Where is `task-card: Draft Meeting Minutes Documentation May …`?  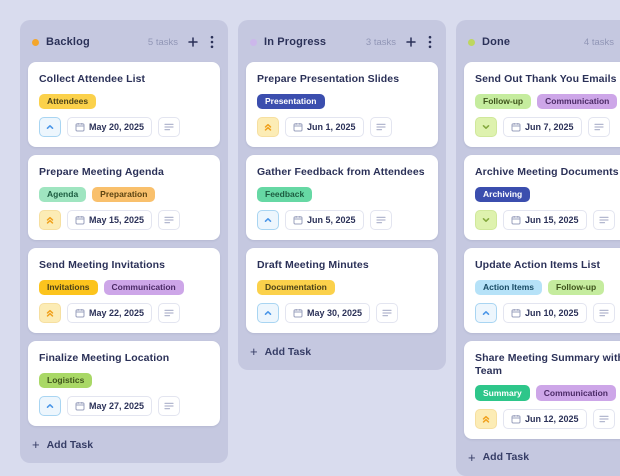
task-card: Draft Meeting Minutes Documentation May … is located at coordinates (342, 291).